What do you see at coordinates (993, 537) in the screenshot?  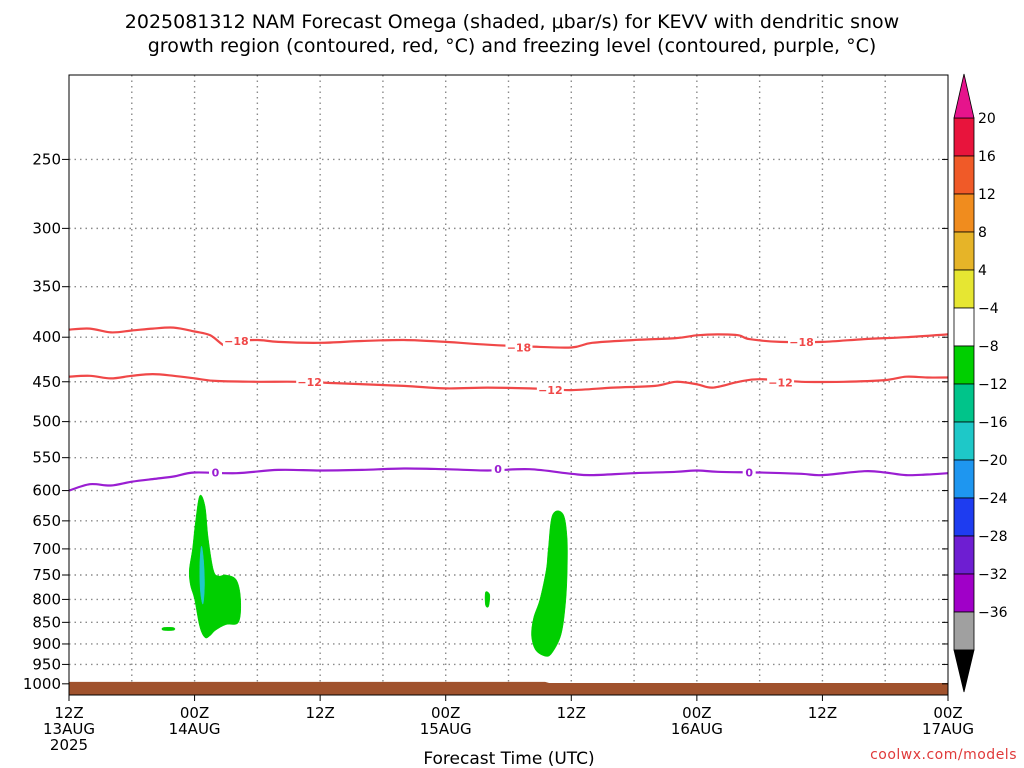 I see `colorbar-label-11: −28` at bounding box center [993, 537].